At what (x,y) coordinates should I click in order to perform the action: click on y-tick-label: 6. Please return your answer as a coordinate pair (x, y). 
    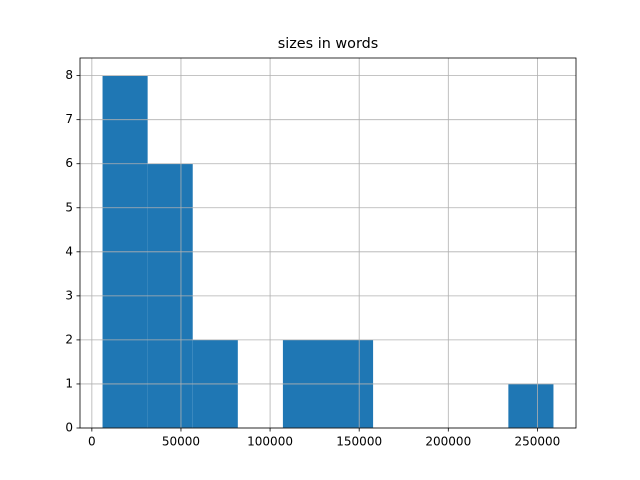
    Looking at the image, I should click on (69, 163).